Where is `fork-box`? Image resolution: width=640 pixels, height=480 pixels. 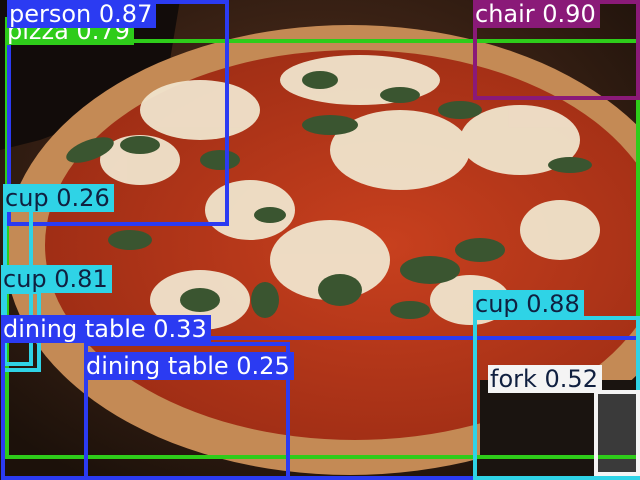
fork-box is located at coordinates (617, 433).